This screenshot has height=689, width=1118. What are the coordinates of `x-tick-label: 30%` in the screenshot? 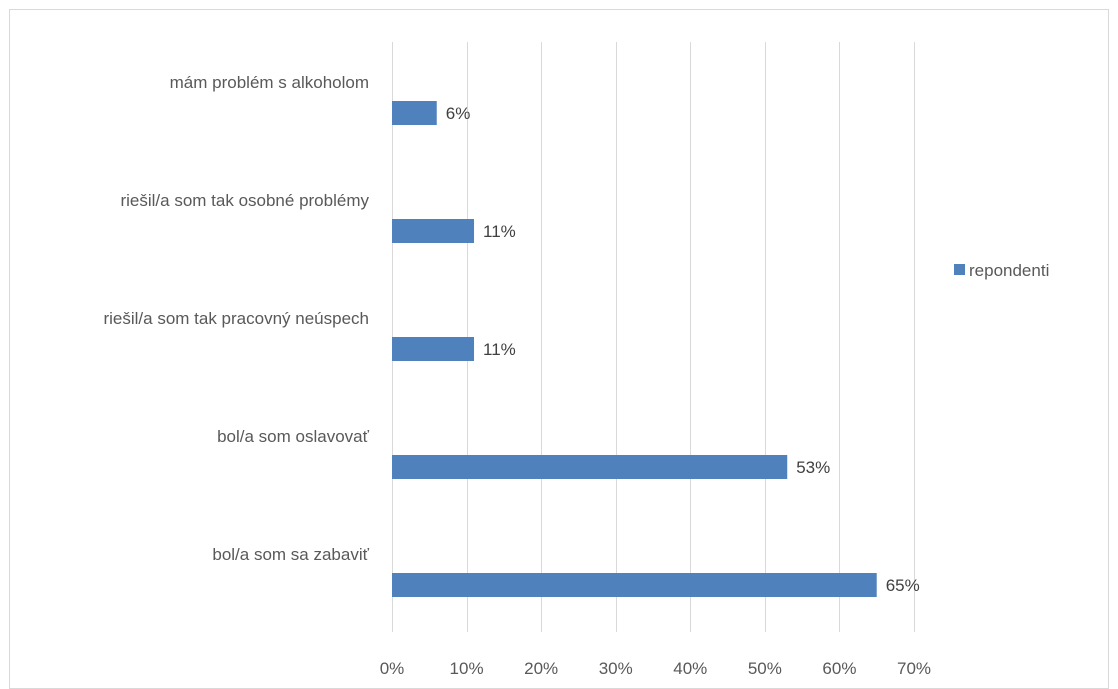 It's located at (616, 668).